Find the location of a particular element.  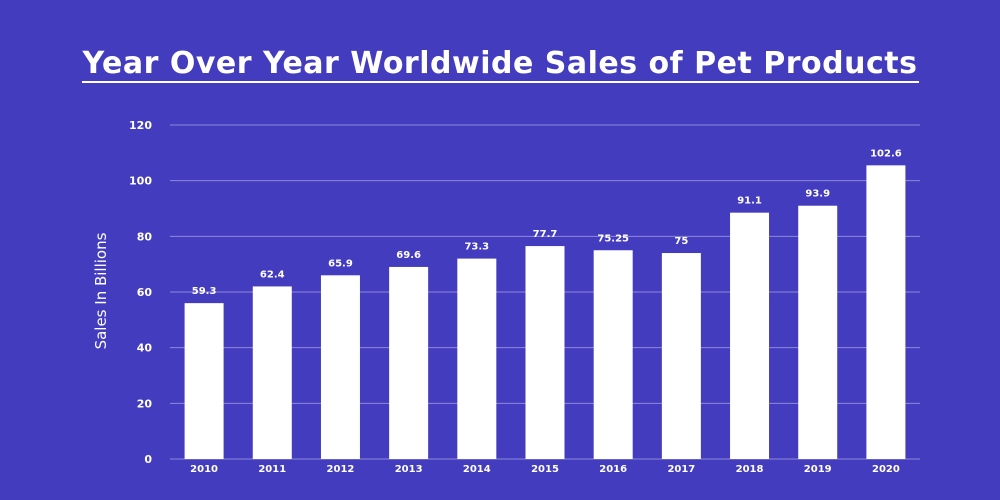

x-tick-label-2019: 2019 is located at coordinates (818, 469).